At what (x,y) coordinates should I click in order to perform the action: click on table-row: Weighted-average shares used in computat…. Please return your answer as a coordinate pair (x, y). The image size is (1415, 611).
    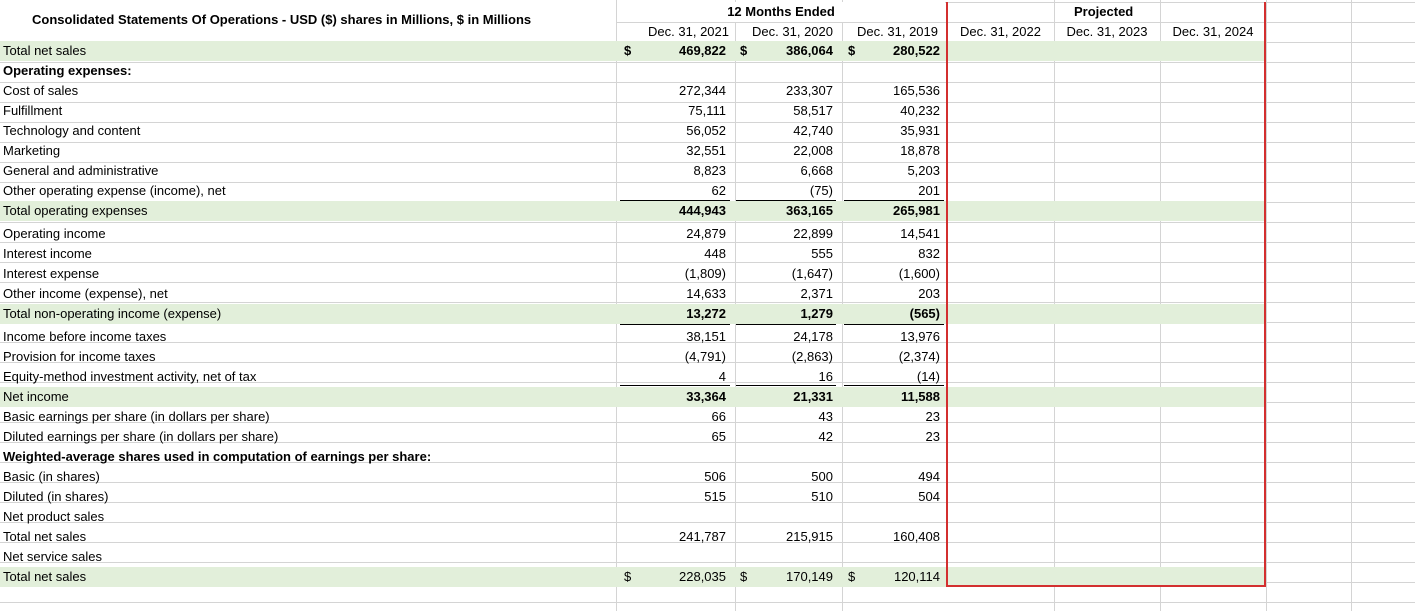
    Looking at the image, I should click on (707, 457).